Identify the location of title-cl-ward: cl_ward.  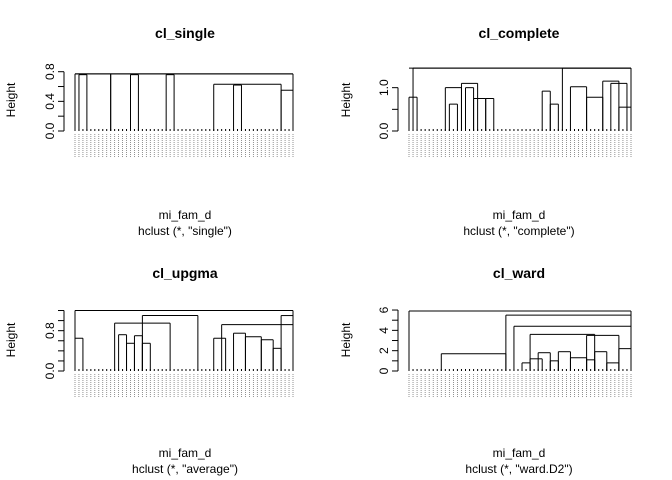
(519, 273).